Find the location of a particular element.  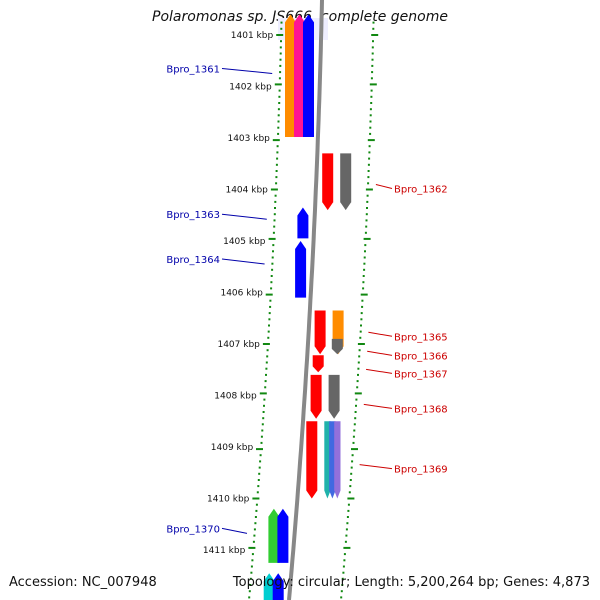

kbp-label: 1408 kbp is located at coordinates (235, 397).